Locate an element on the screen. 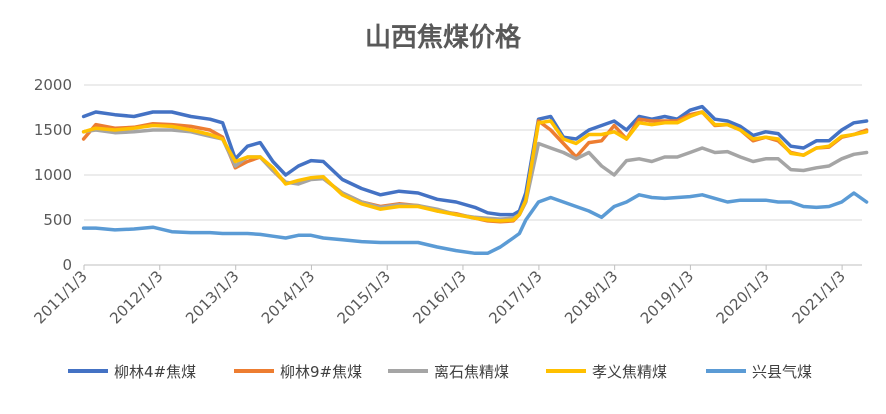 Image resolution: width=886 pixels, height=414 pixels. x-tick-label: 2014/1/3 is located at coordinates (288, 297).